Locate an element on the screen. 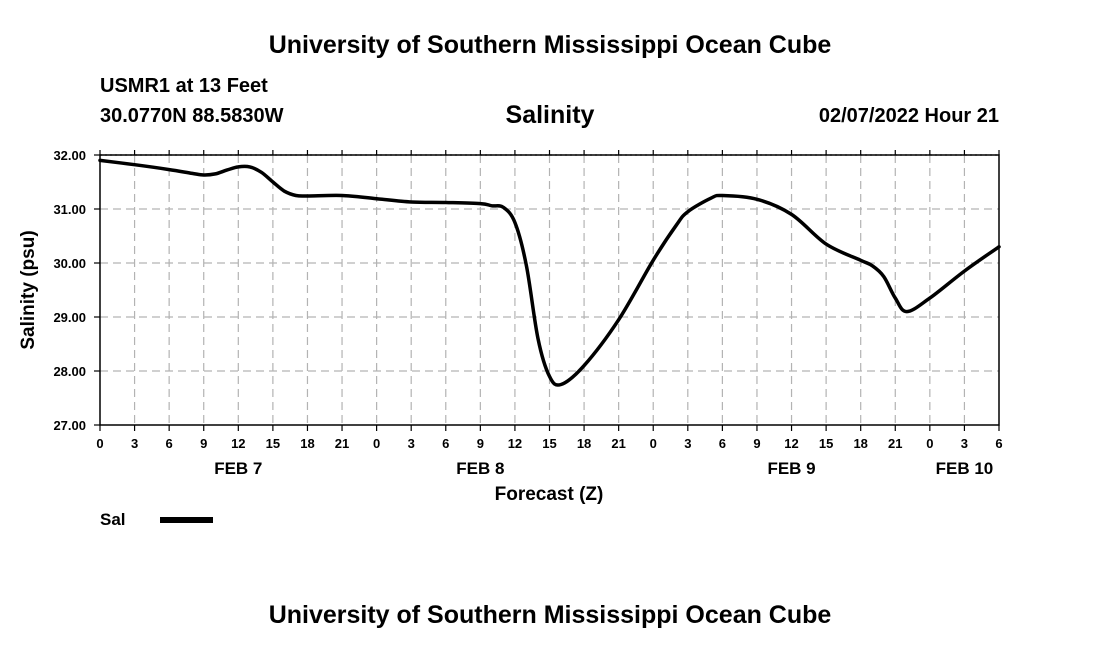  day-label: FEB 8 is located at coordinates (480, 468).